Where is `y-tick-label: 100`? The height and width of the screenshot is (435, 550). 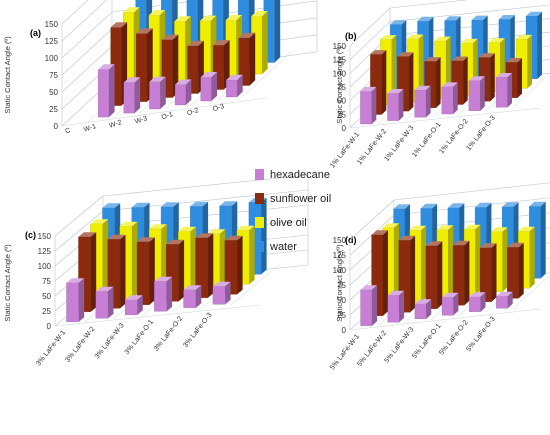
y-tick-label: 100 is located at coordinates (45, 266).